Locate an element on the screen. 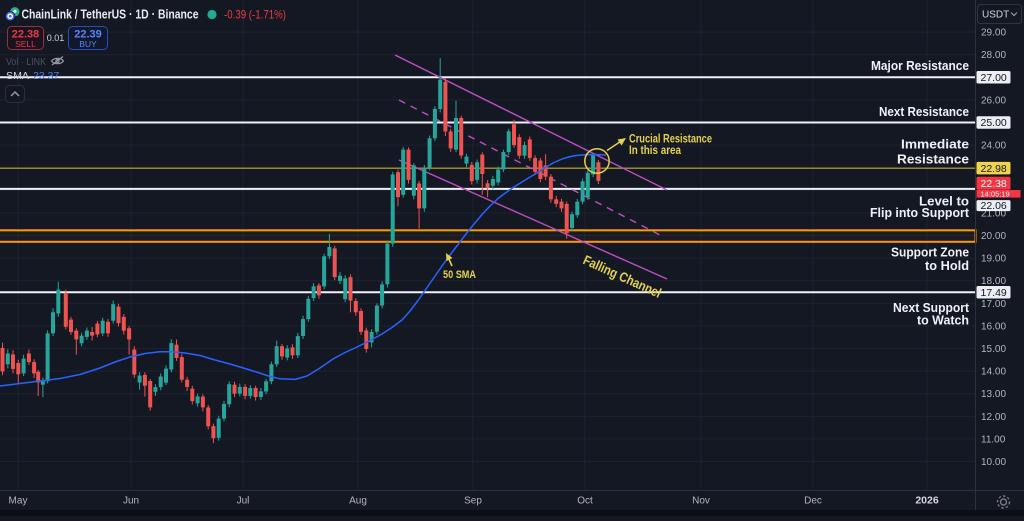 The image size is (1024, 521). svg-text: Level to is located at coordinates (944, 201).